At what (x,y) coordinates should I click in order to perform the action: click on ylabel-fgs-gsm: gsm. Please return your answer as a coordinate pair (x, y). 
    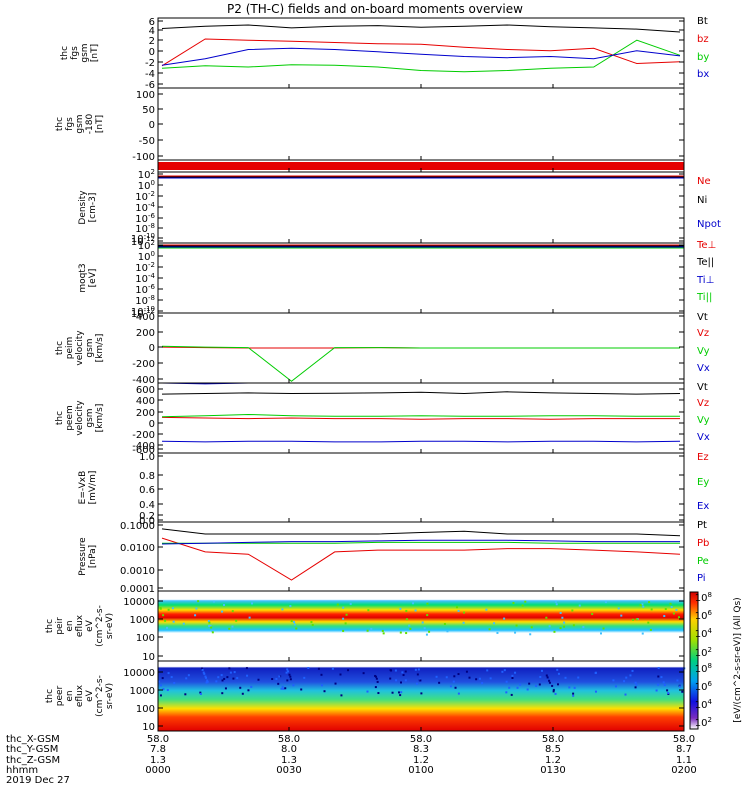
    Looking at the image, I should click on (85, 52).